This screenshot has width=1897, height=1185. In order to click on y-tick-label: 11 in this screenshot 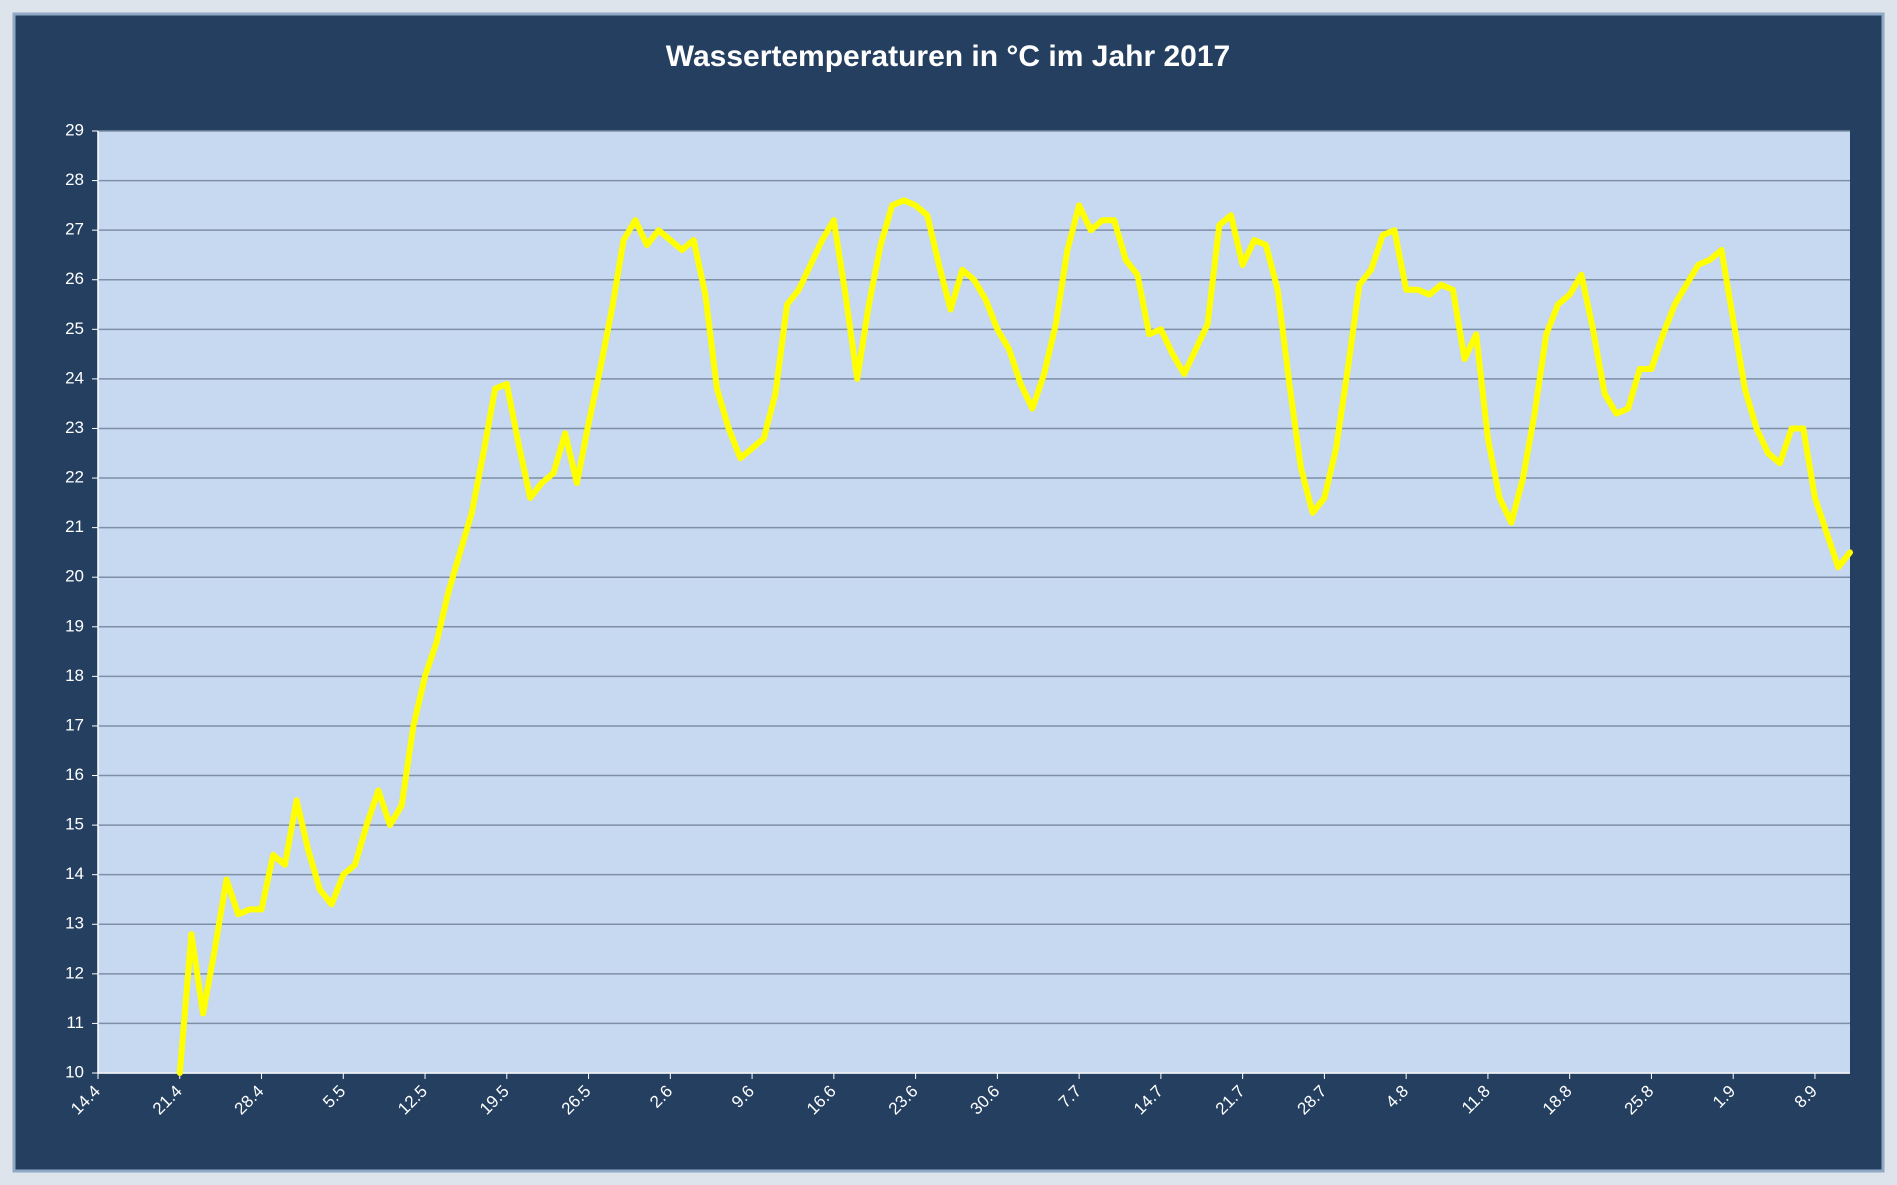, I will do `click(75, 1022)`.